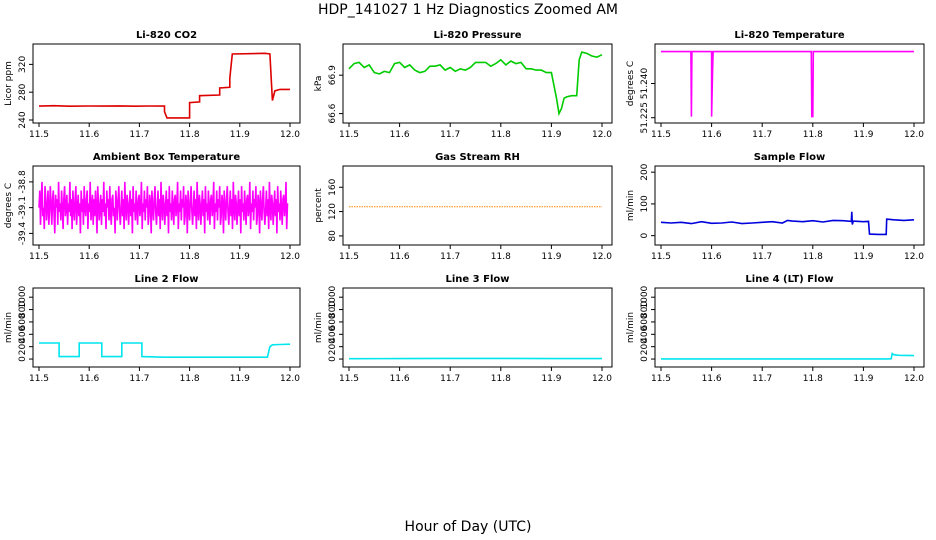 The width and height of the screenshot is (936, 540). What do you see at coordinates (167, 279) in the screenshot?
I see `panel-title: Line 2 Flow` at bounding box center [167, 279].